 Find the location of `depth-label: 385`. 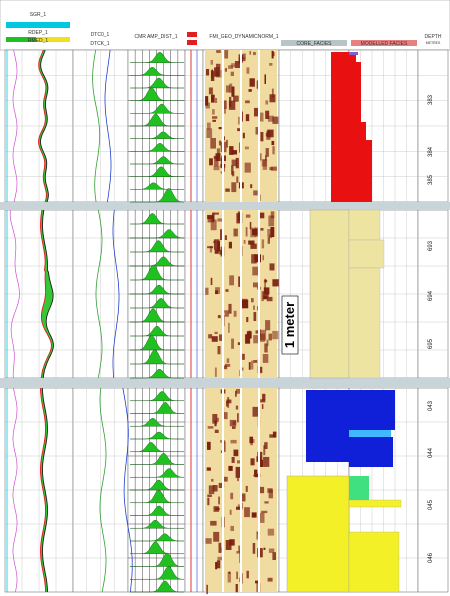

depth-label: 385 is located at coordinates (431, 179).